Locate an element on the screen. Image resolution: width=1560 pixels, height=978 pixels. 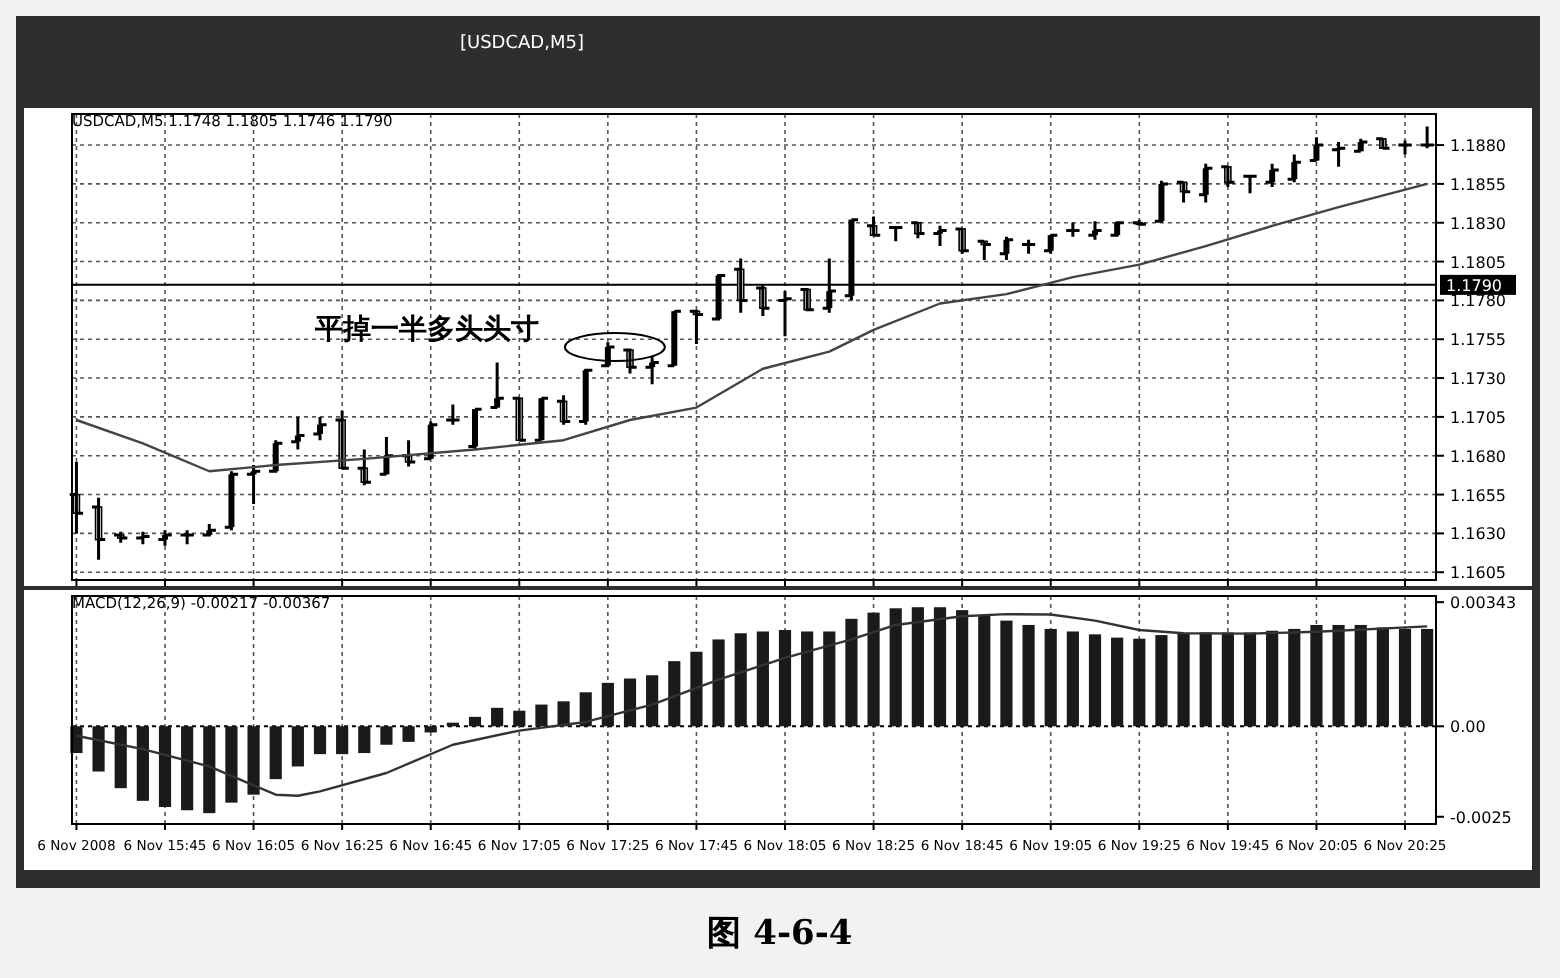
y-tick-label: 0.00 is located at coordinates (1468, 727).